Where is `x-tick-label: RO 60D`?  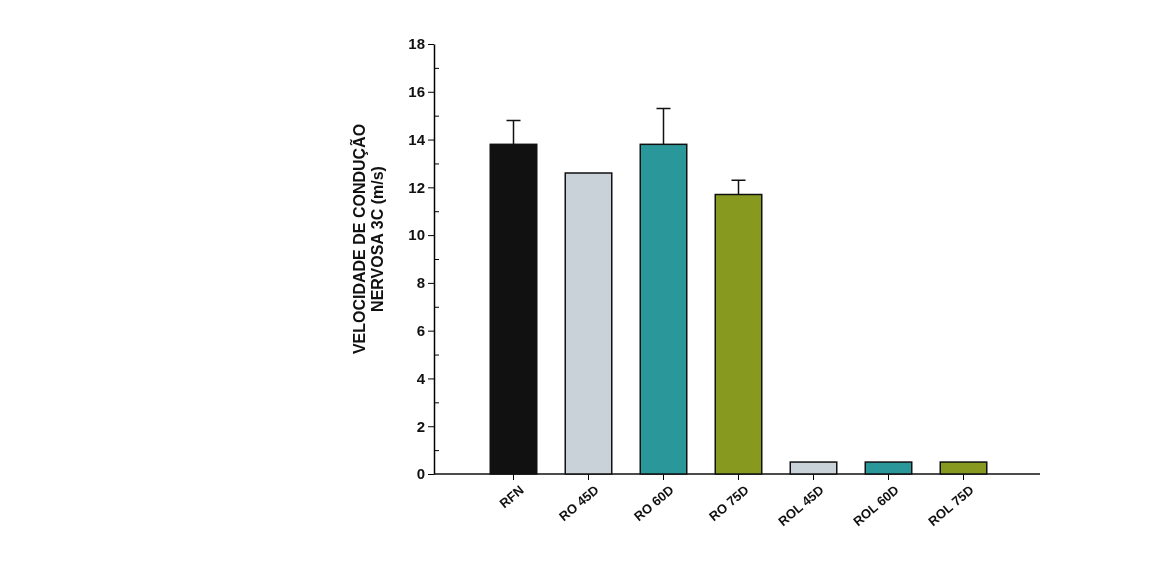 x-tick-label: RO 60D is located at coordinates (654, 503).